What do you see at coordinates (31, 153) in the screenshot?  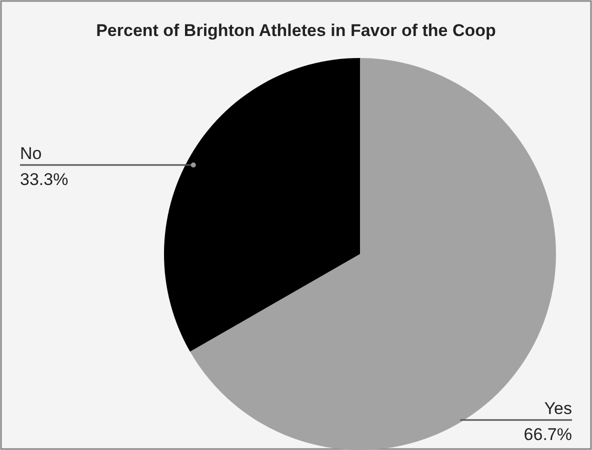 I see `slice-label: No` at bounding box center [31, 153].